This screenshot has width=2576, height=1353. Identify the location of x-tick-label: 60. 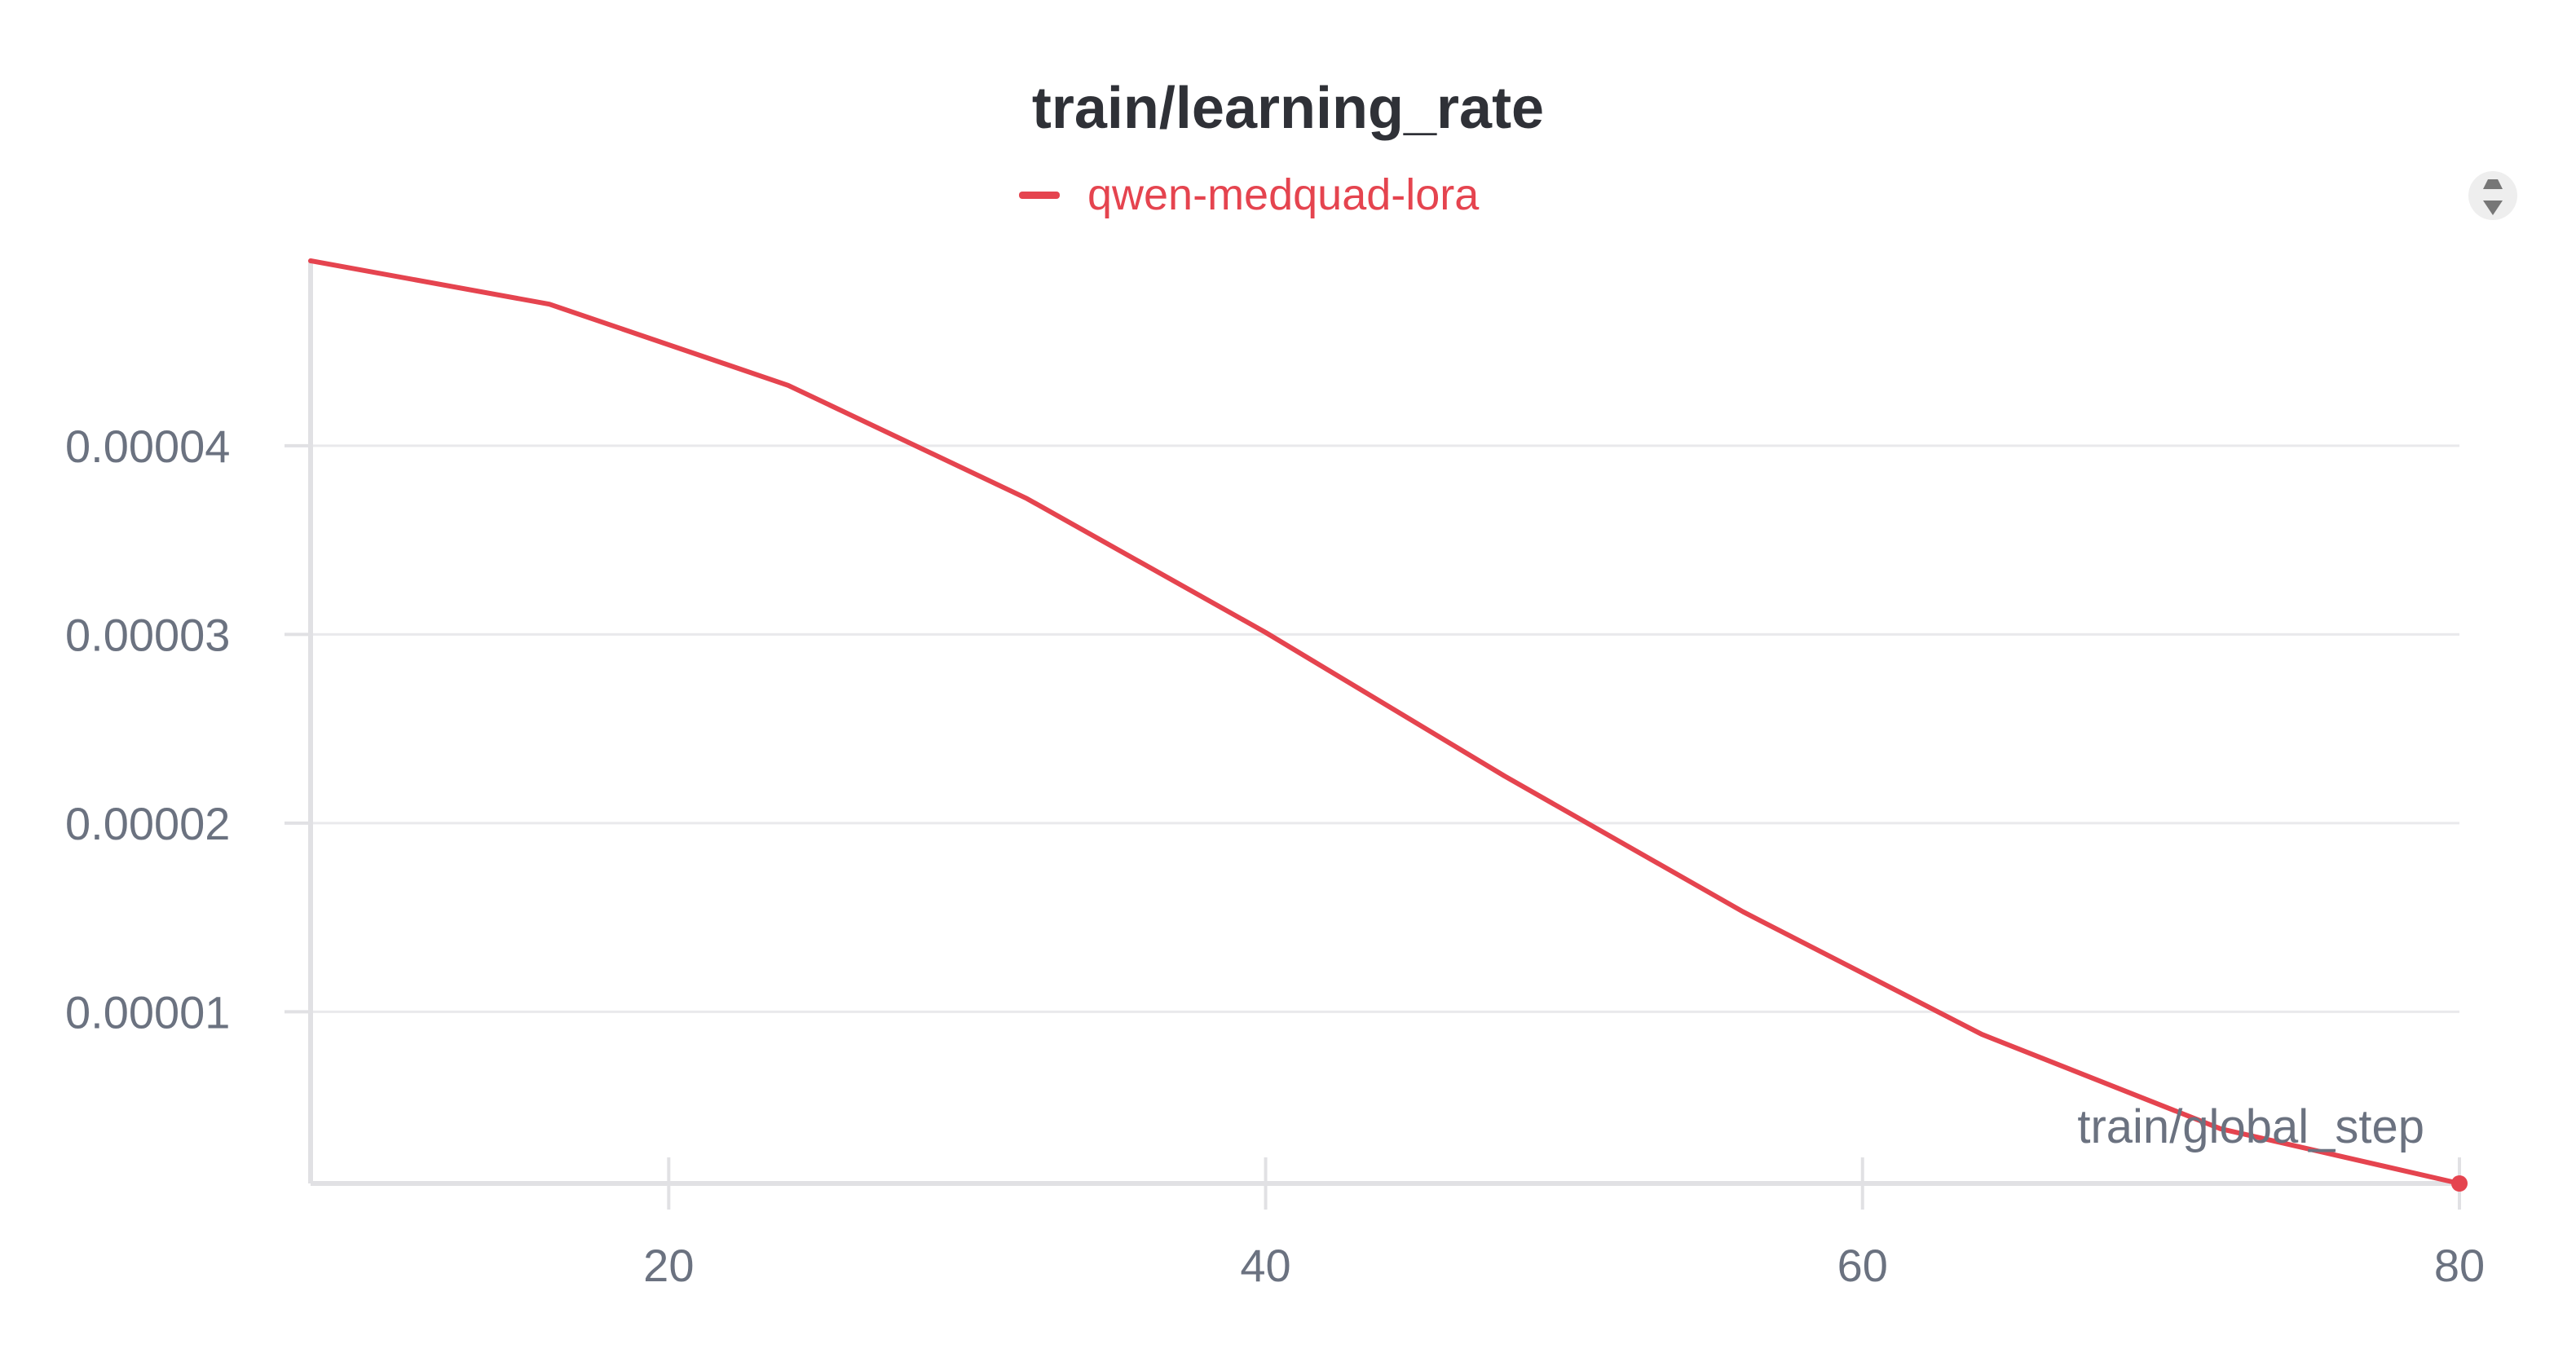
(1862, 1265).